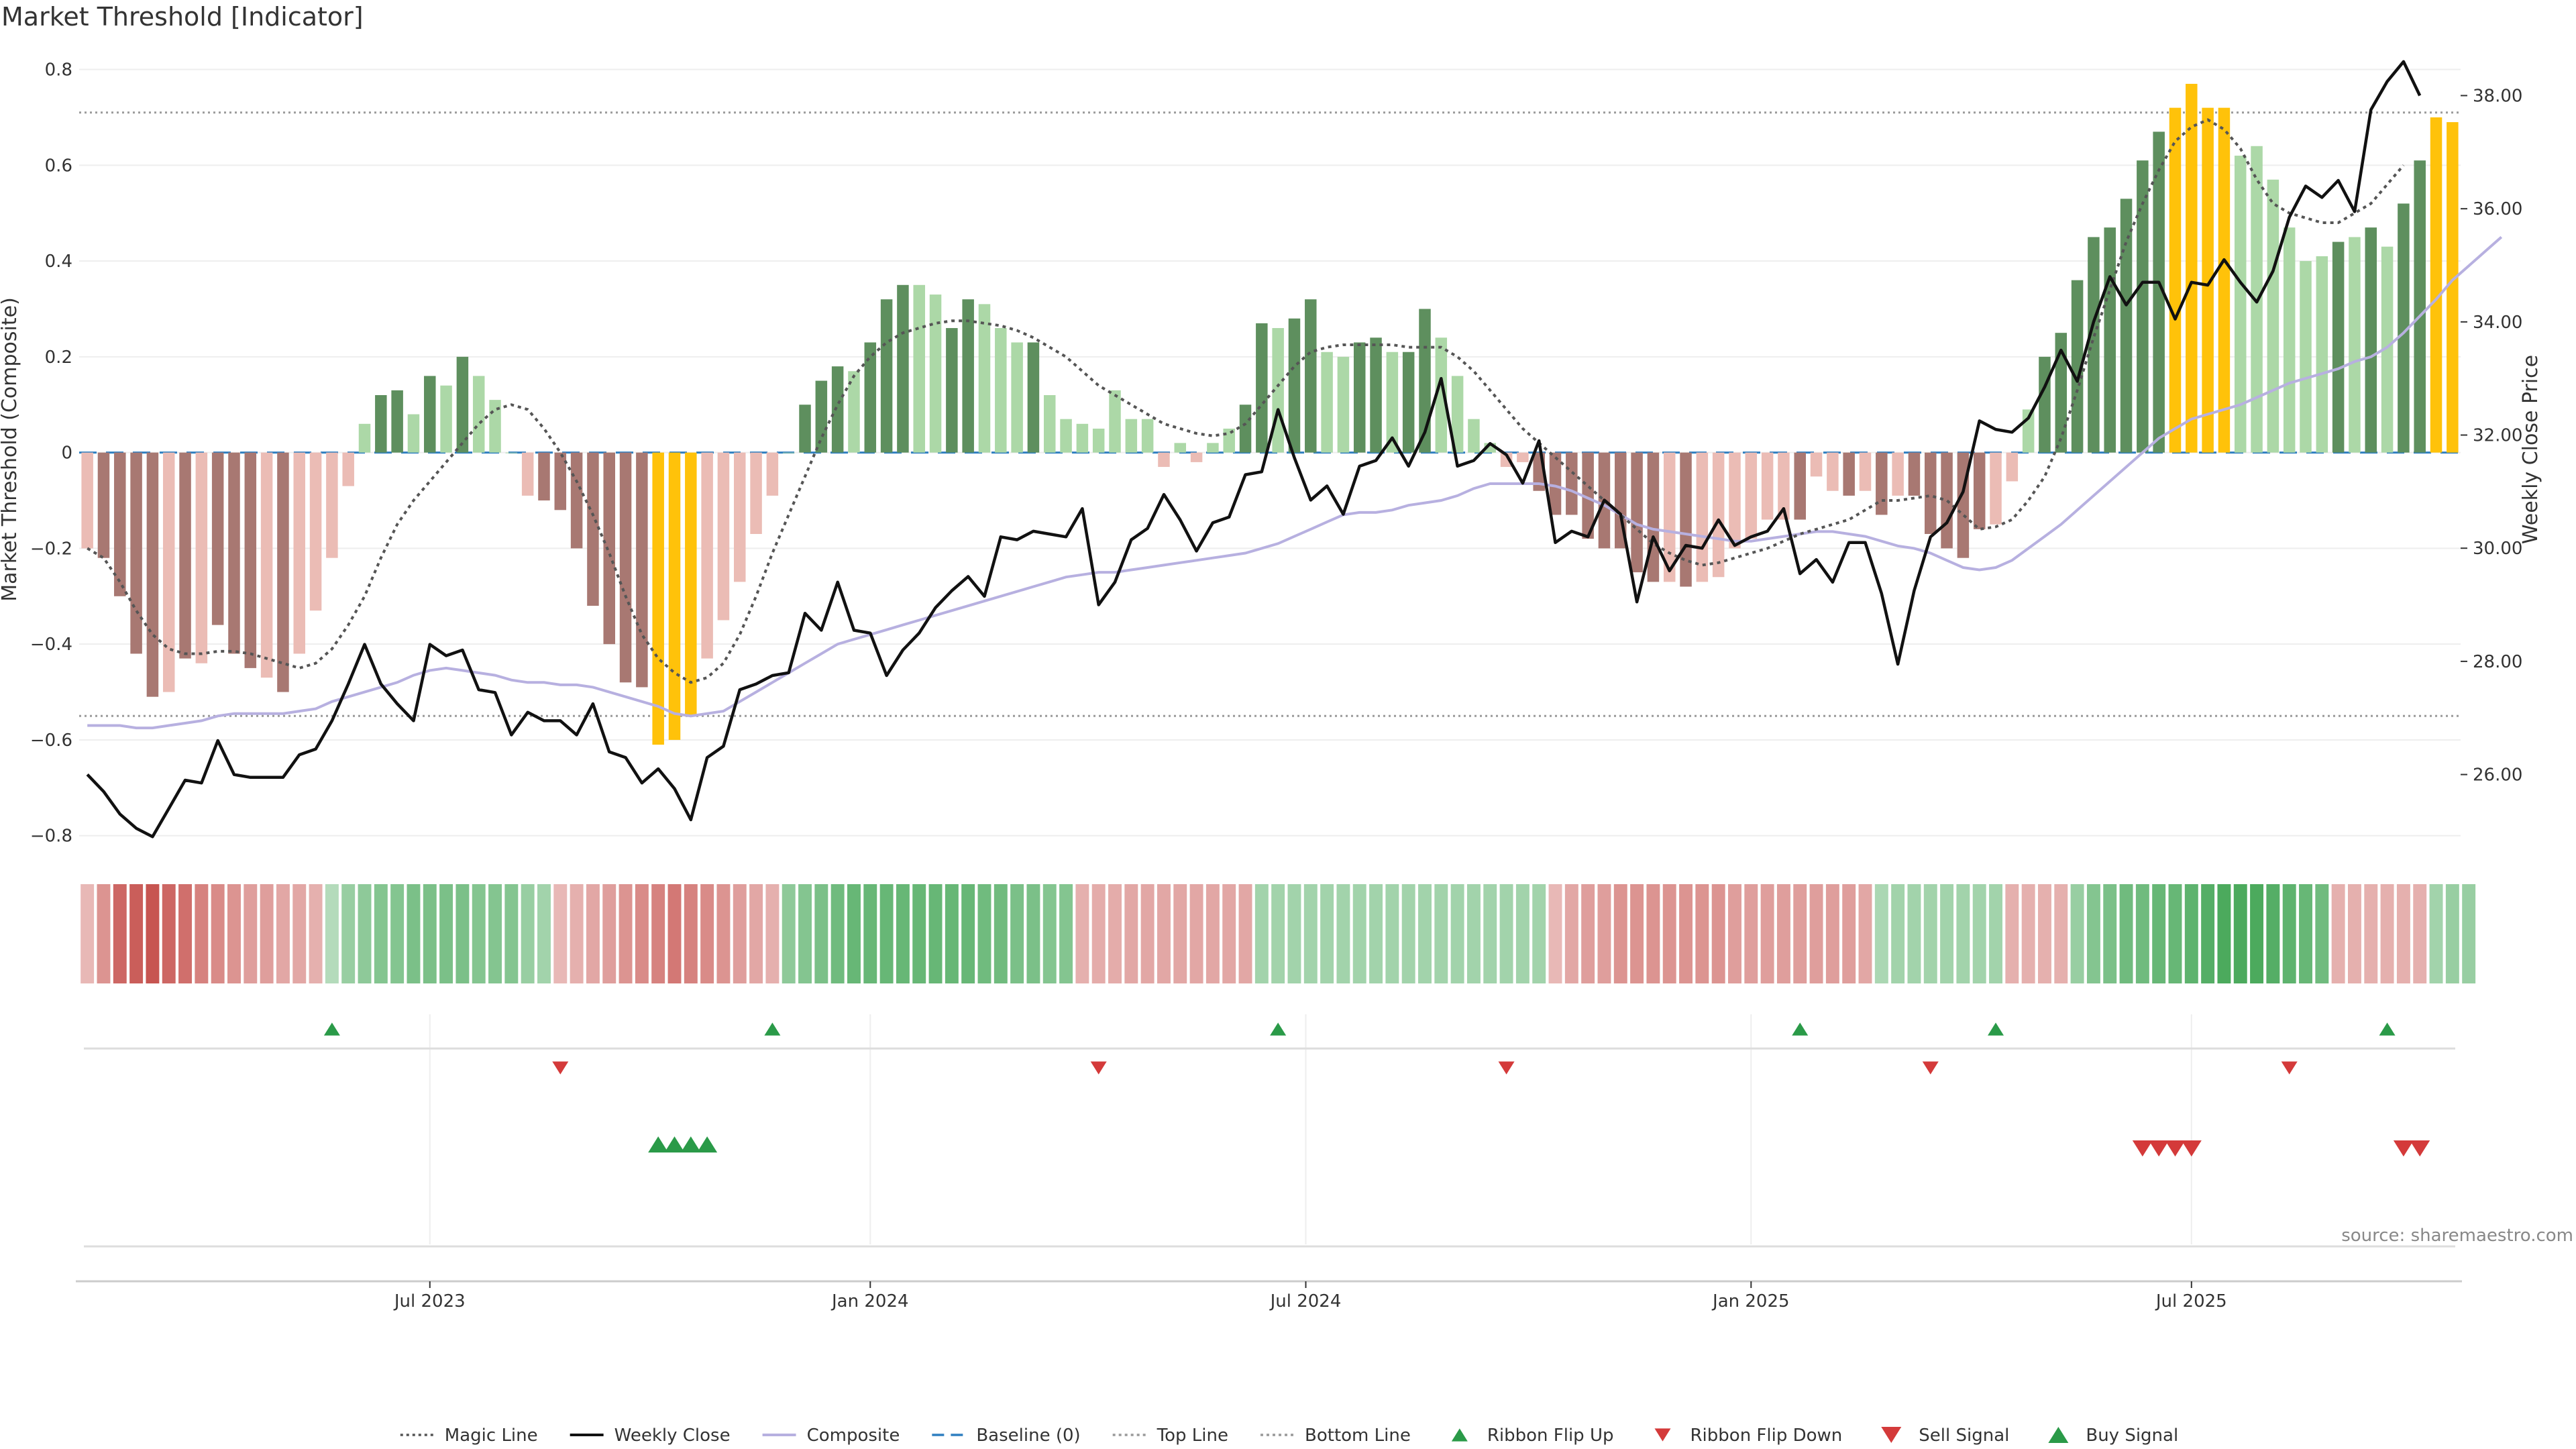 This screenshot has width=2576, height=1449. Describe the element at coordinates (51, 741) in the screenshot. I see `y-tick-label: −0.6` at that location.